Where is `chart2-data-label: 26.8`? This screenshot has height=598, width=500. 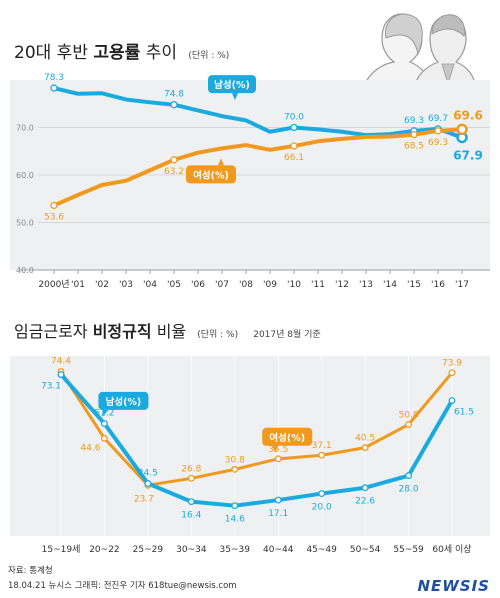
chart2-data-label: 26.8 is located at coordinates (191, 469).